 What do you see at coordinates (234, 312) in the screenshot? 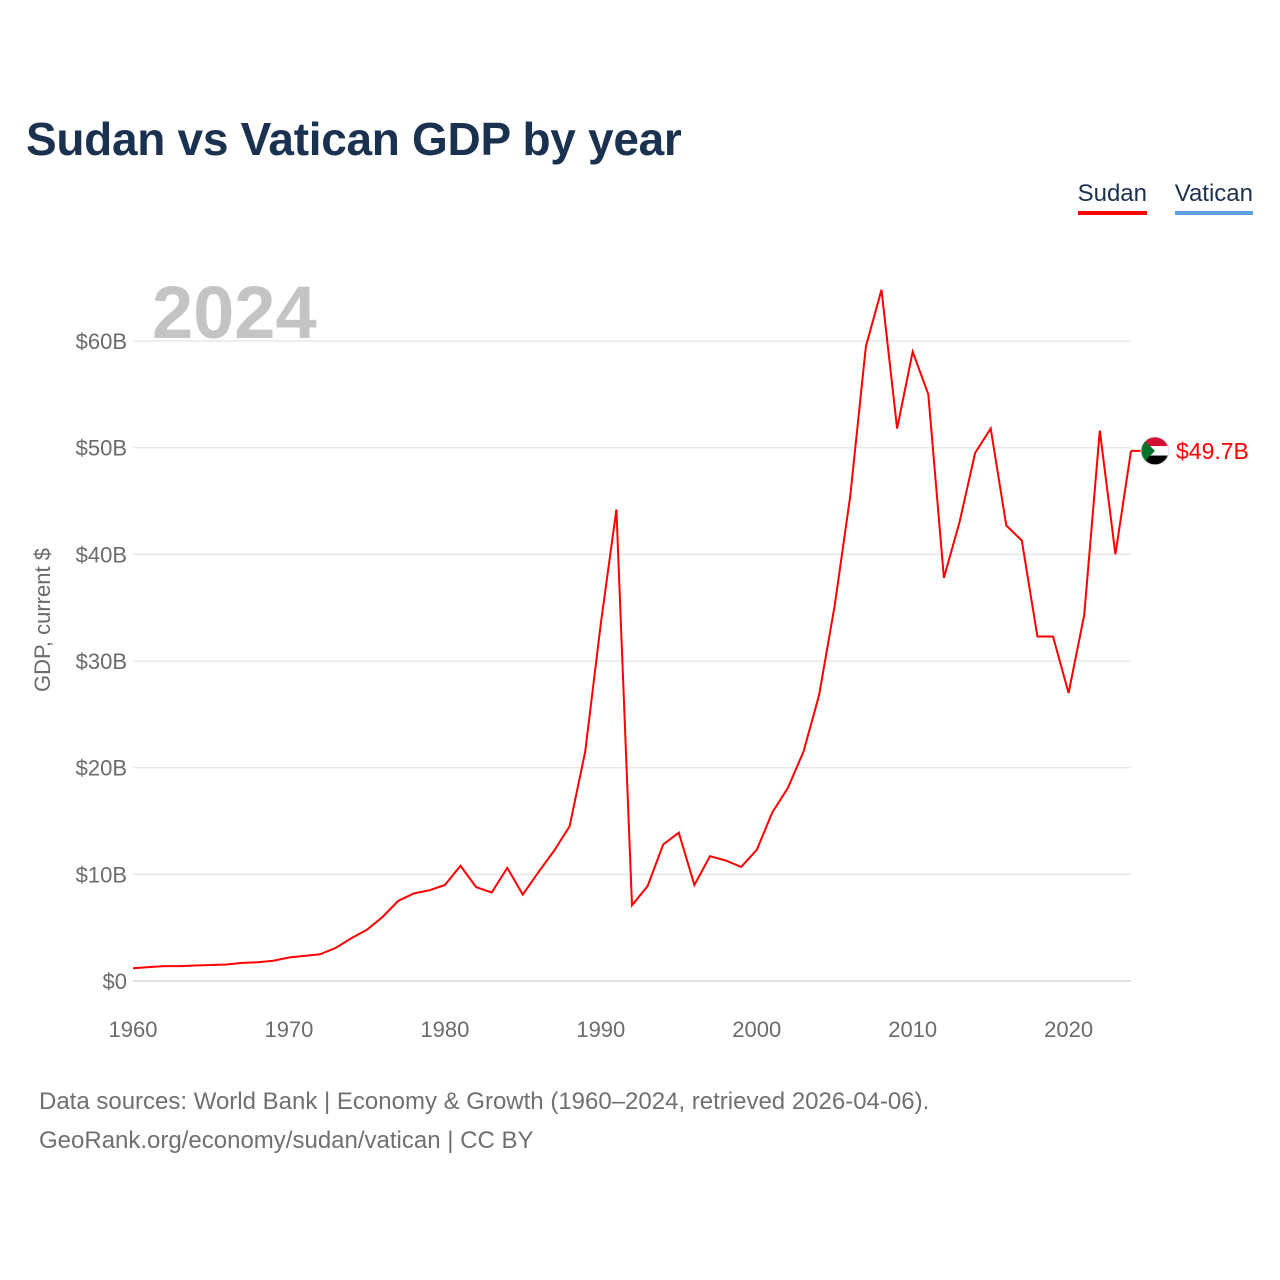
I see `year-watermark: 2024` at bounding box center [234, 312].